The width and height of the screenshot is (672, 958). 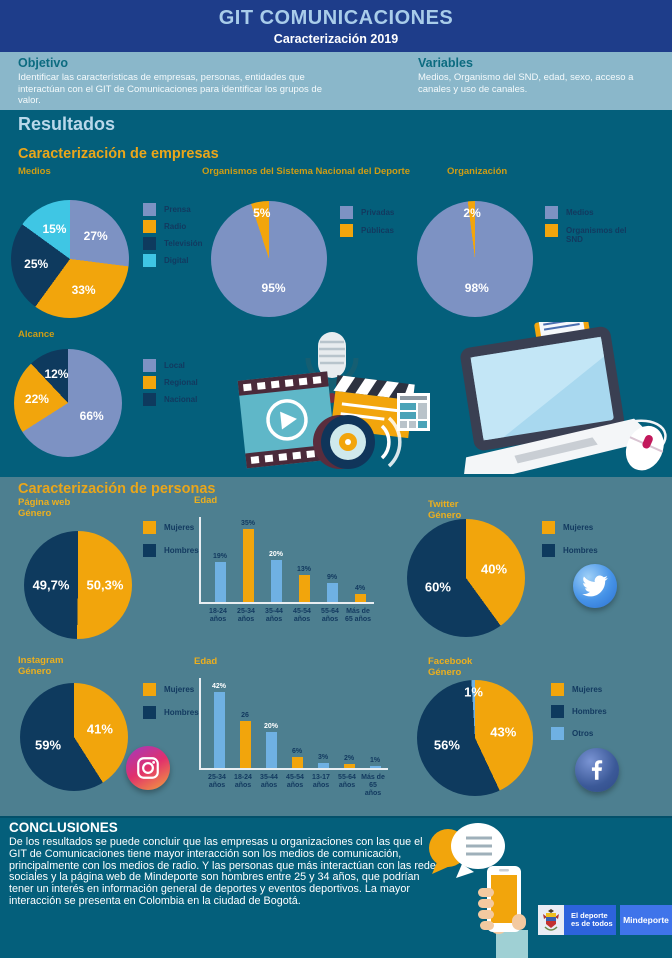 What do you see at coordinates (336, 817) in the screenshot?
I see `section-divider` at bounding box center [336, 817].